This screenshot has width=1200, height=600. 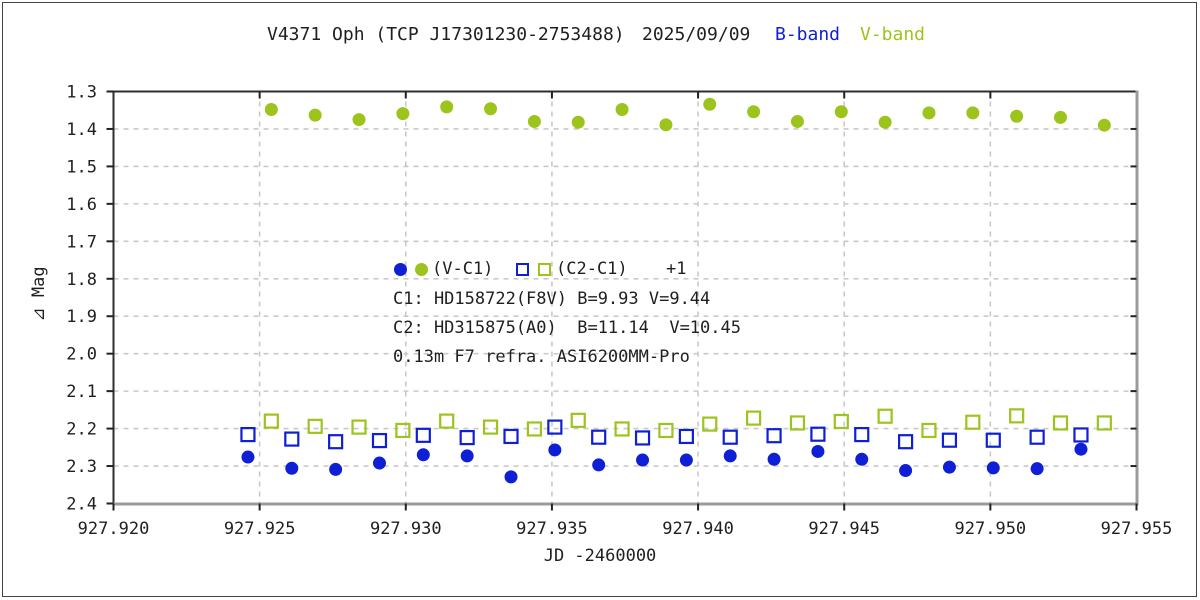 What do you see at coordinates (39, 293) in the screenshot?
I see `y-axis-title: ⊿ Mag` at bounding box center [39, 293].